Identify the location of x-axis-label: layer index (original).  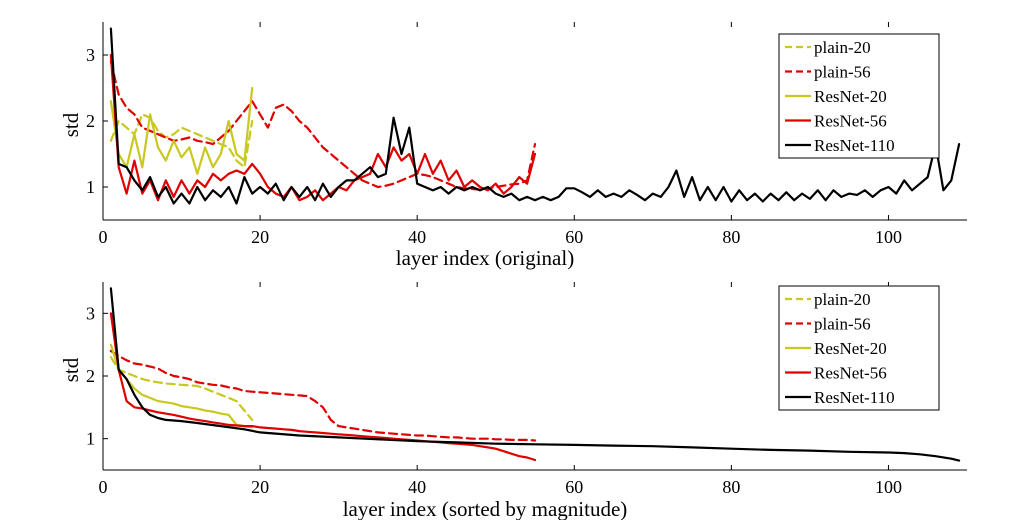
(485, 258).